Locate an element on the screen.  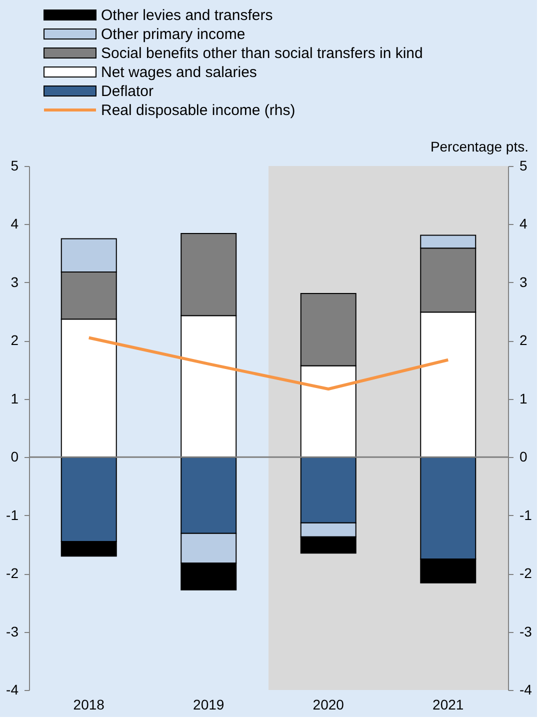
legend-label: Other primary income is located at coordinates (173, 34).